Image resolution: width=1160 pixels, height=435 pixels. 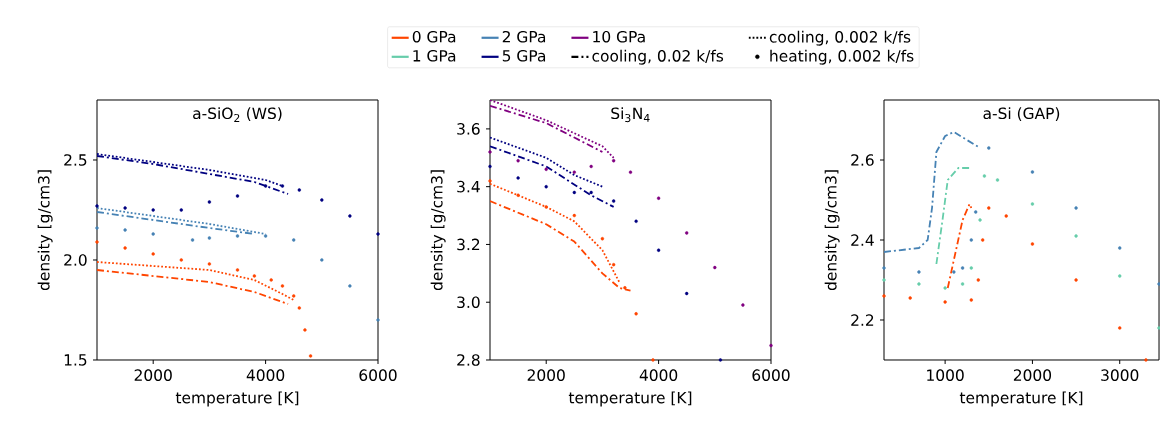 I want to click on y-tick-label: 2.2, so click(x=862, y=320).